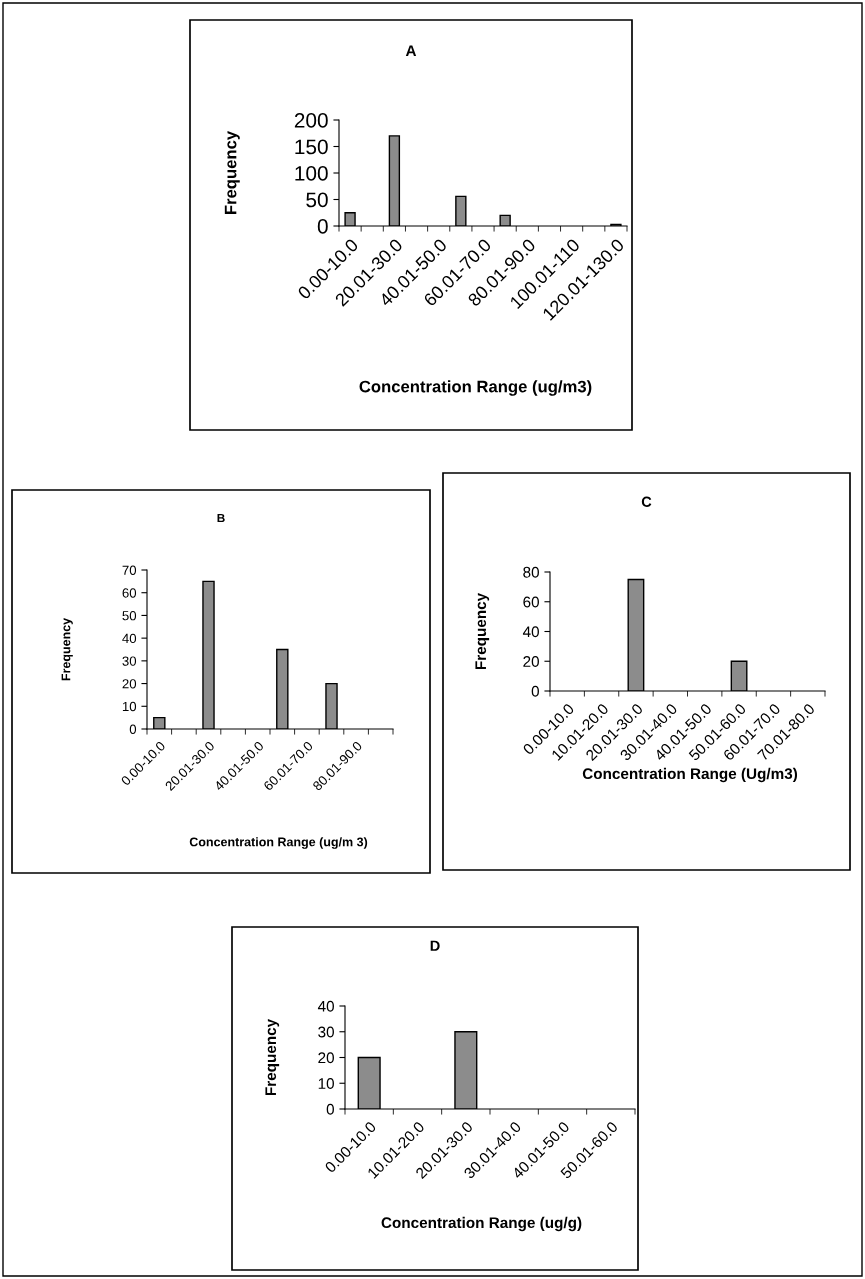 The width and height of the screenshot is (865, 1279). I want to click on chart-title: C, so click(646, 501).